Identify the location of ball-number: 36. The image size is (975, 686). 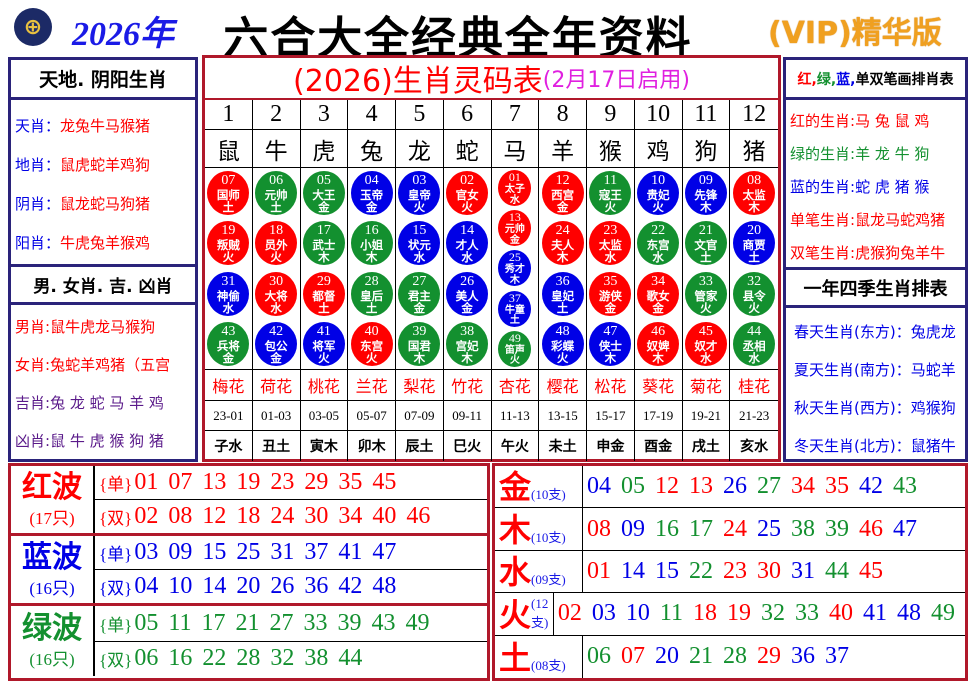
(562, 281).